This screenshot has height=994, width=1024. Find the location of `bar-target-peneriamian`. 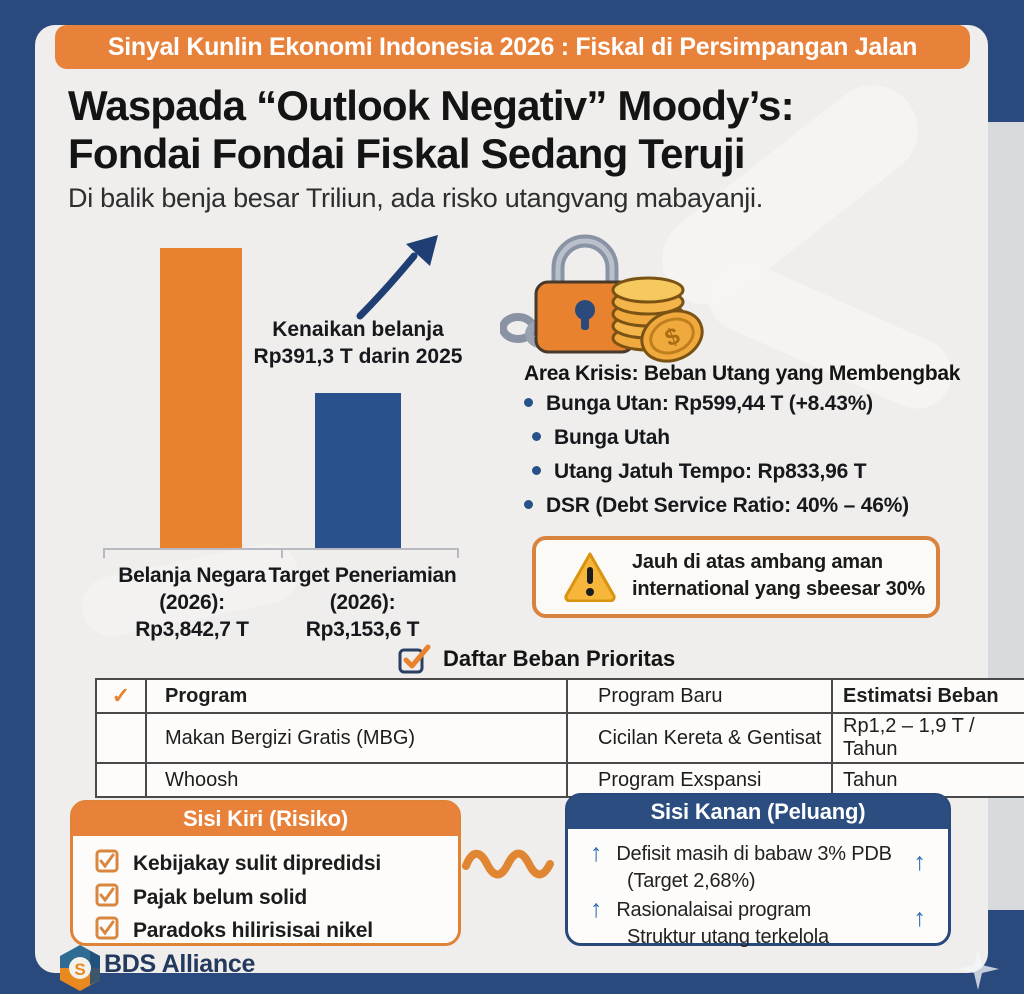

bar-target-peneriamian is located at coordinates (358, 470).